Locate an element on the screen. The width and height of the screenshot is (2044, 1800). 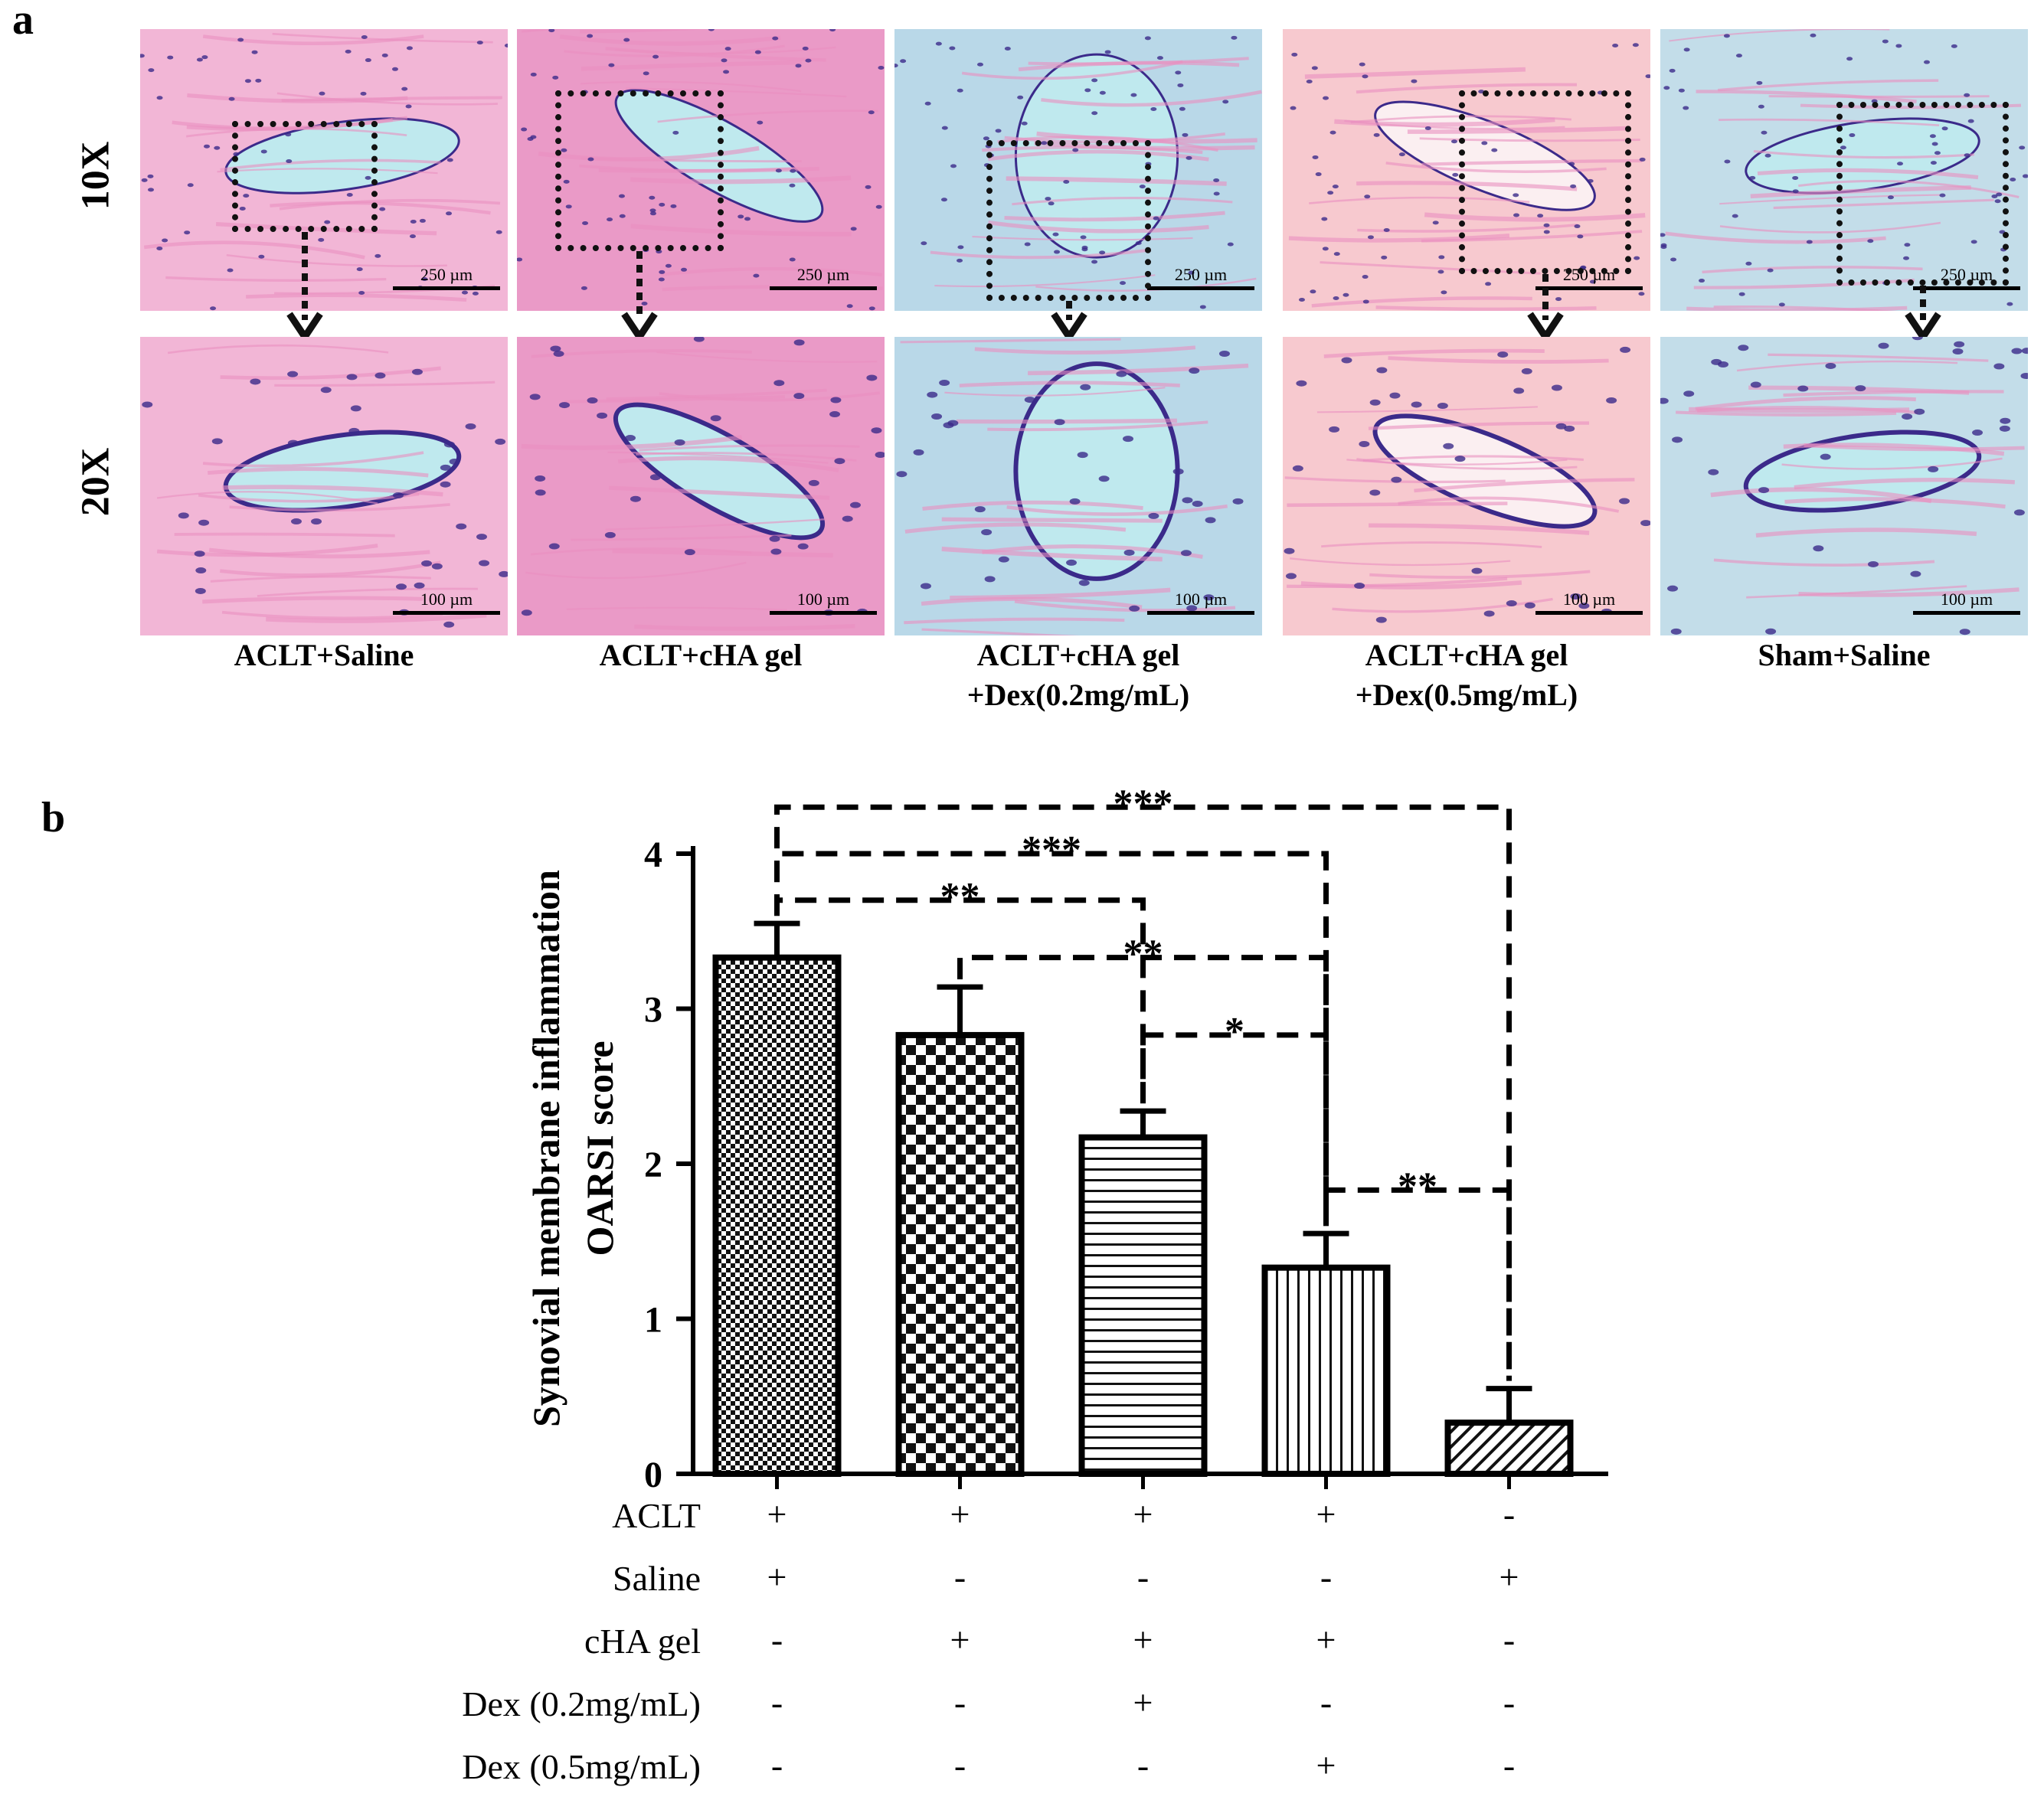
y-tick-label: 2 is located at coordinates (653, 1165).